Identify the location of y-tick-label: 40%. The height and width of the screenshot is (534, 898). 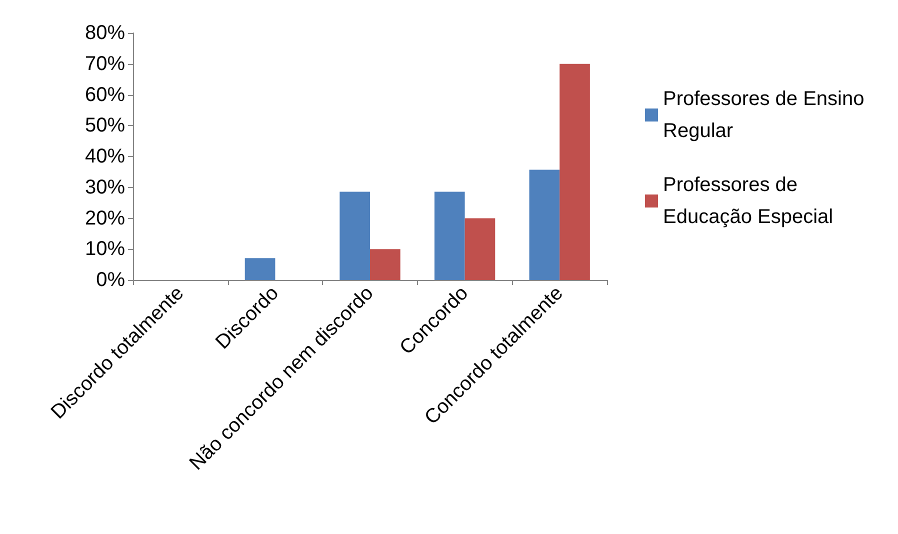
(105, 157).